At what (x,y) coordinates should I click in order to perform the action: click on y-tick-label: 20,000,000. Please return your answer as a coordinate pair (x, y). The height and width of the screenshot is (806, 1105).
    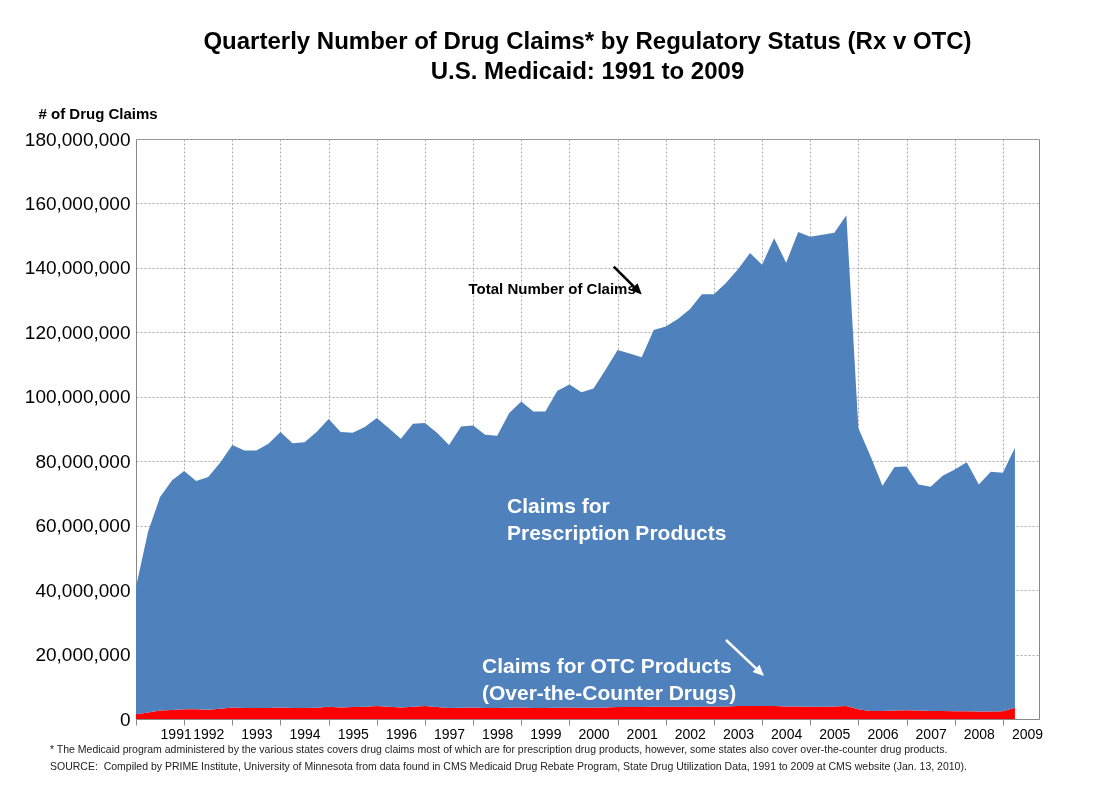
    Looking at the image, I should click on (83, 655).